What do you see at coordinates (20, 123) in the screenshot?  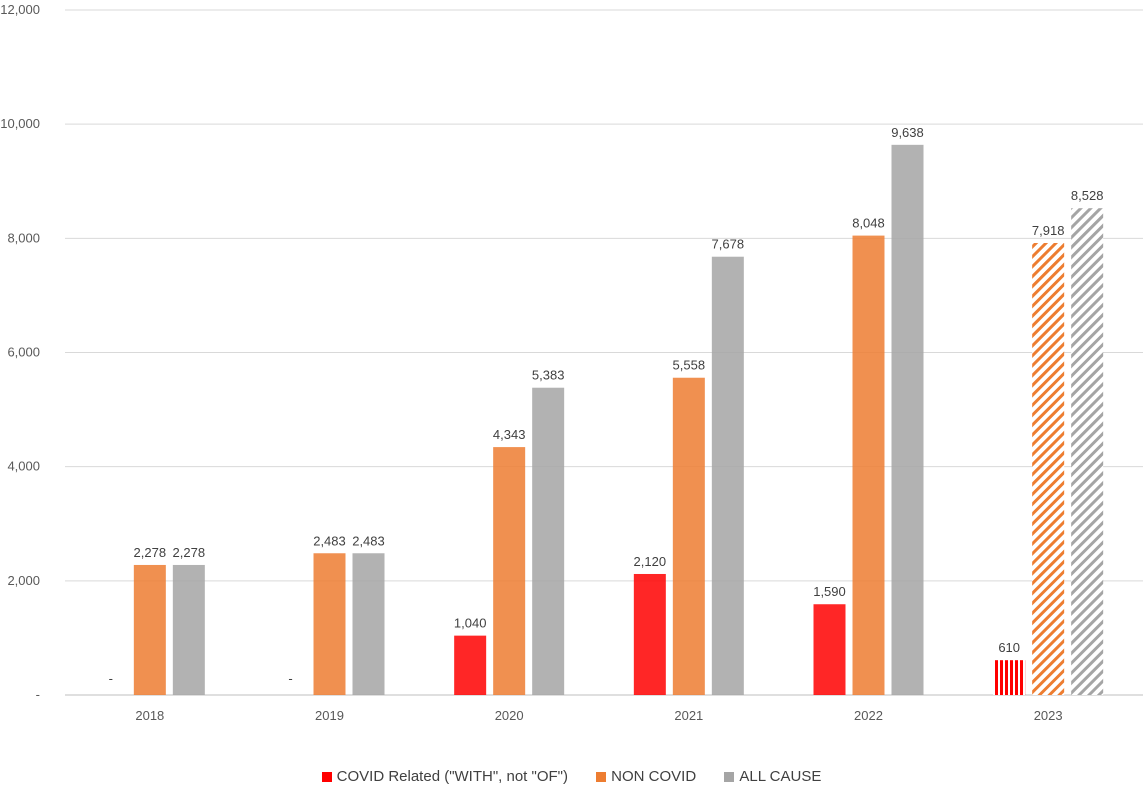 I see `y-tick-label: 10,000` at bounding box center [20, 123].